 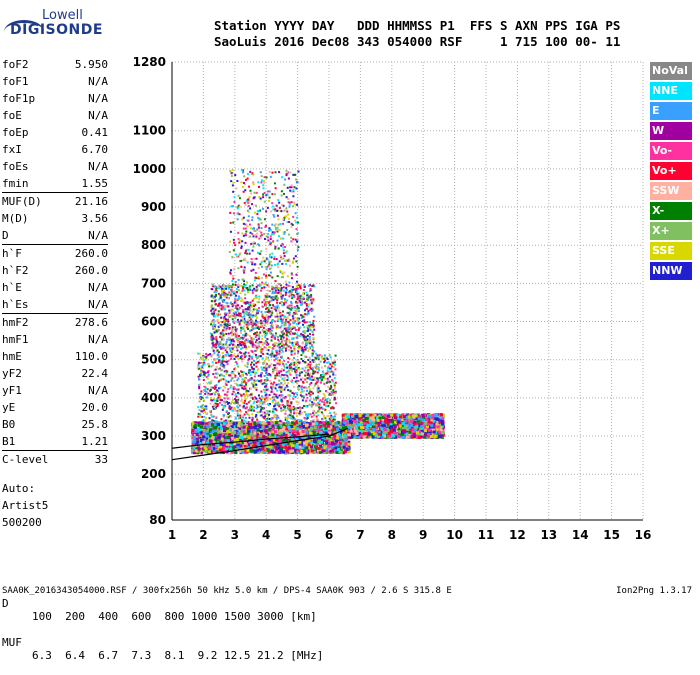 What do you see at coordinates (153, 245) in the screenshot?
I see `y-tick-label: 800` at bounding box center [153, 245].